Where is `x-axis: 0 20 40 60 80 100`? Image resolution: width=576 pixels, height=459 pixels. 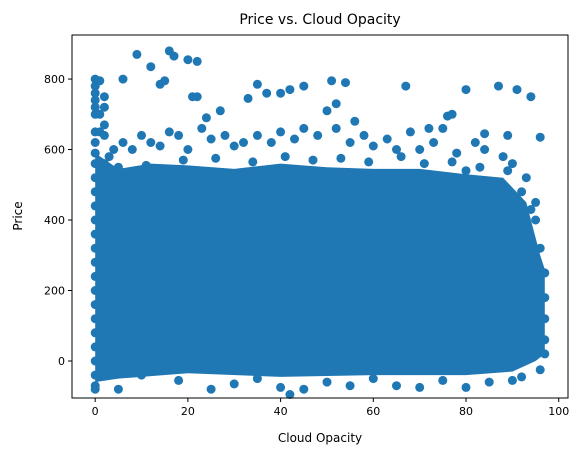 x-axis: 0 20 40 60 80 100 is located at coordinates (330, 408).